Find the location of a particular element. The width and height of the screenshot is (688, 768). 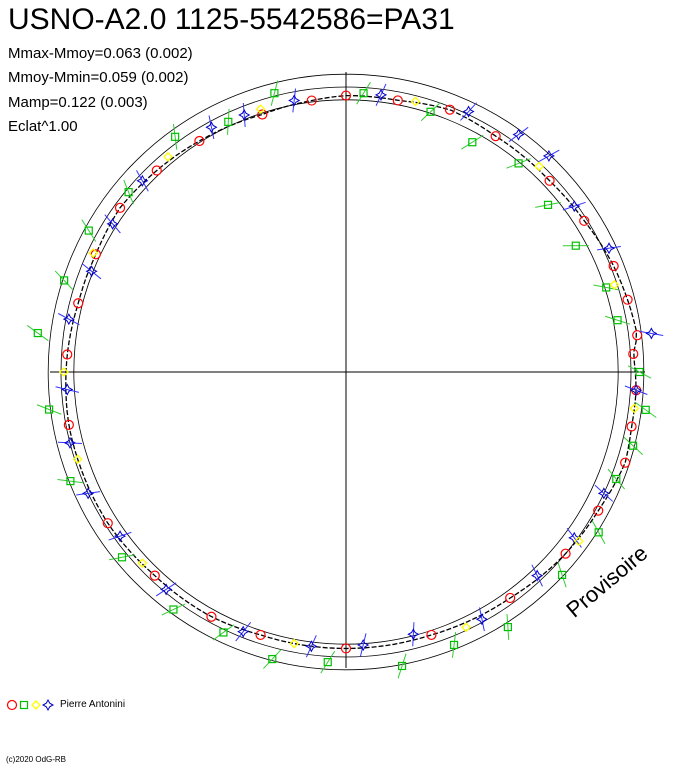

legend-blue-star-icon is located at coordinates (48, 705).